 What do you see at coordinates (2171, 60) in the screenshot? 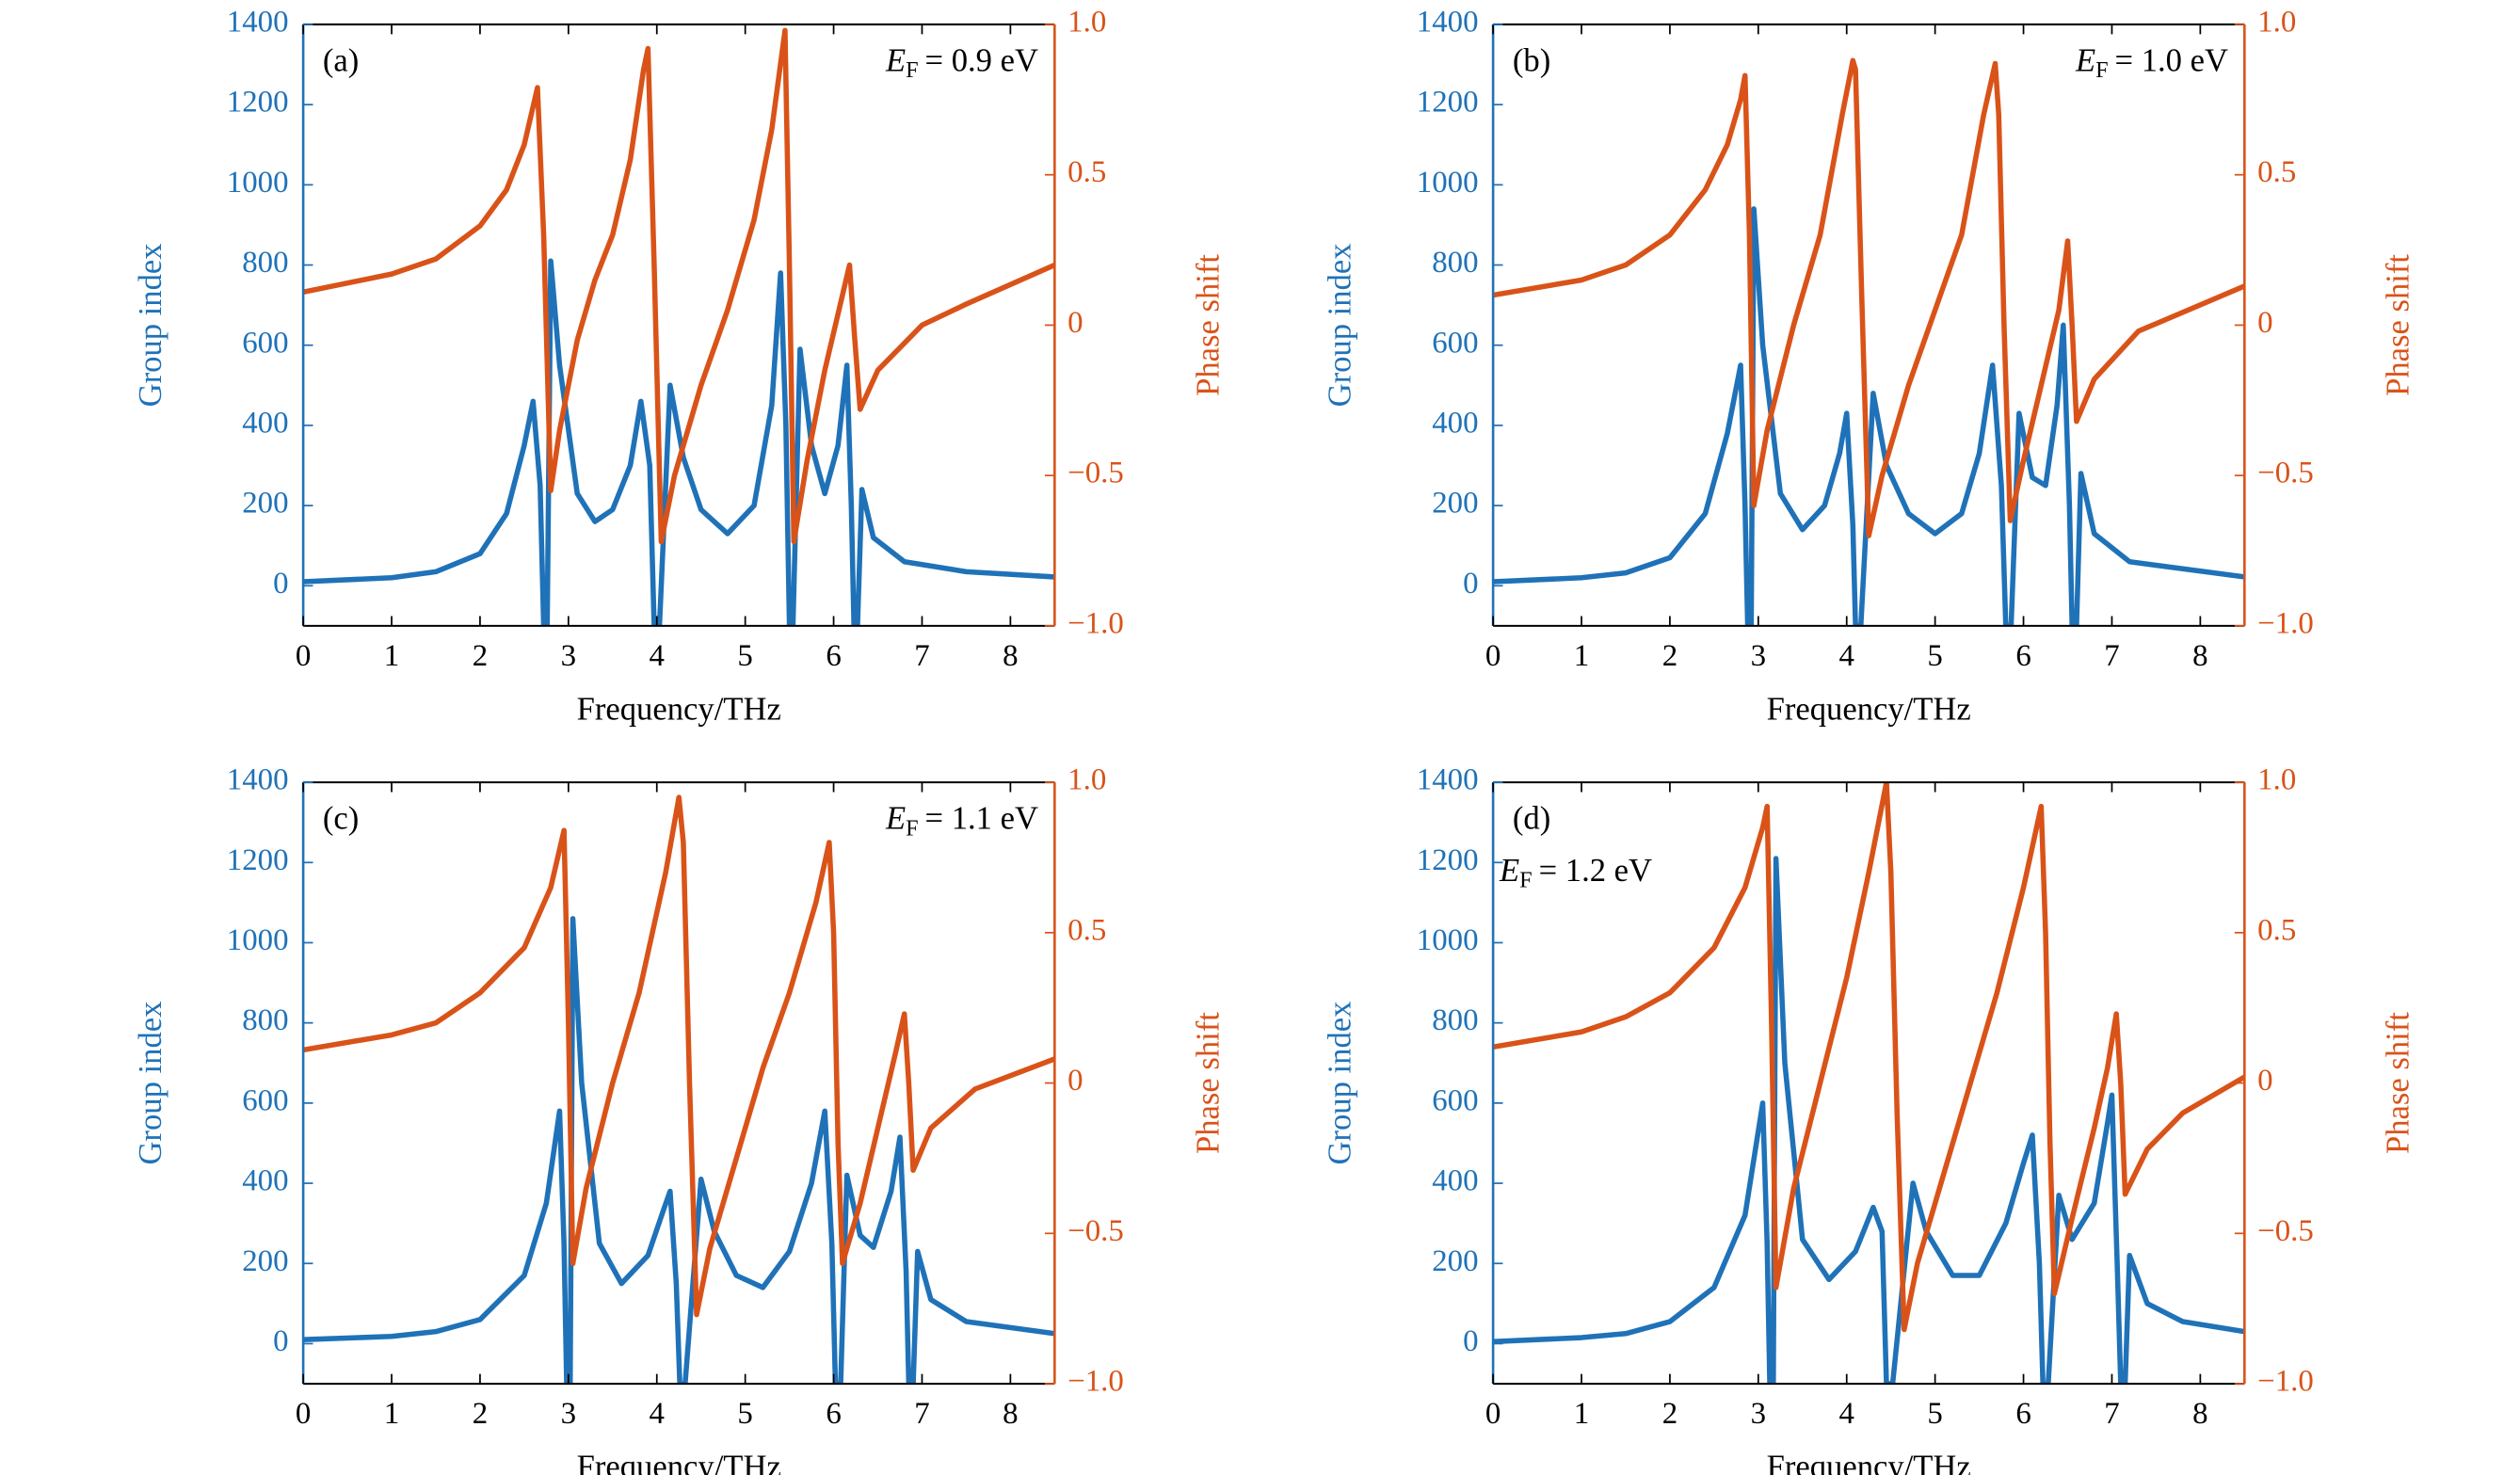
I see `annotation-text: = 1.0 eV` at bounding box center [2171, 60].